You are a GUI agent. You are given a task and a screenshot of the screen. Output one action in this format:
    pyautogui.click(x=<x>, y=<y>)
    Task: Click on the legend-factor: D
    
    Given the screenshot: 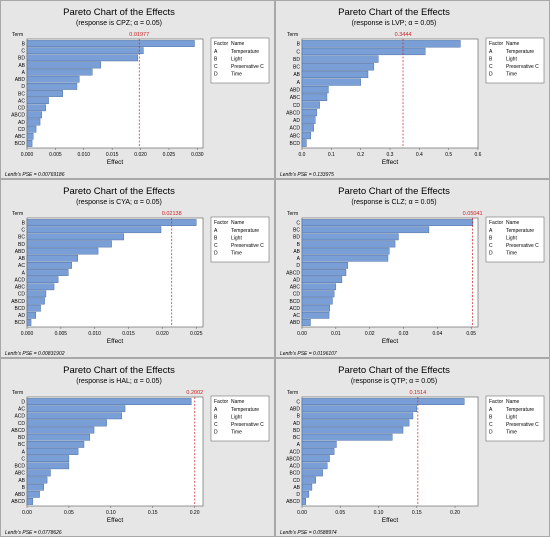 What is the action you would take?
    pyautogui.click(x=216, y=254)
    